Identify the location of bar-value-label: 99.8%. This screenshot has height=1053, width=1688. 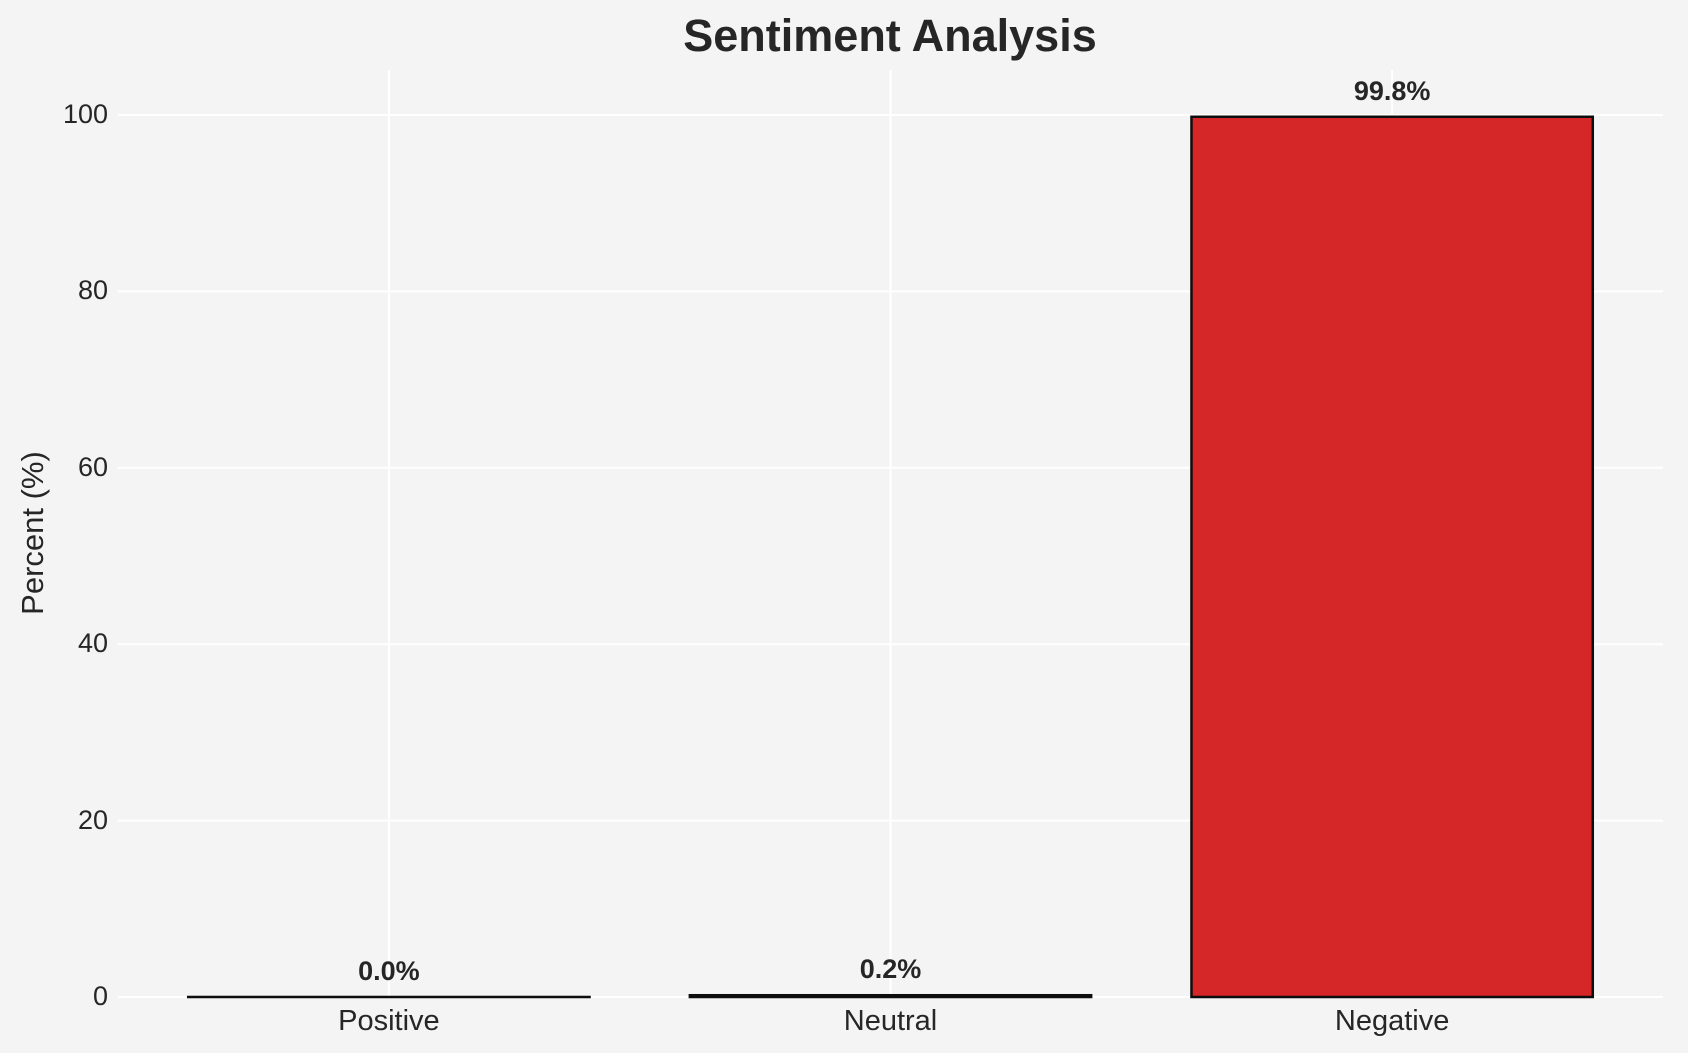
(1392, 90).